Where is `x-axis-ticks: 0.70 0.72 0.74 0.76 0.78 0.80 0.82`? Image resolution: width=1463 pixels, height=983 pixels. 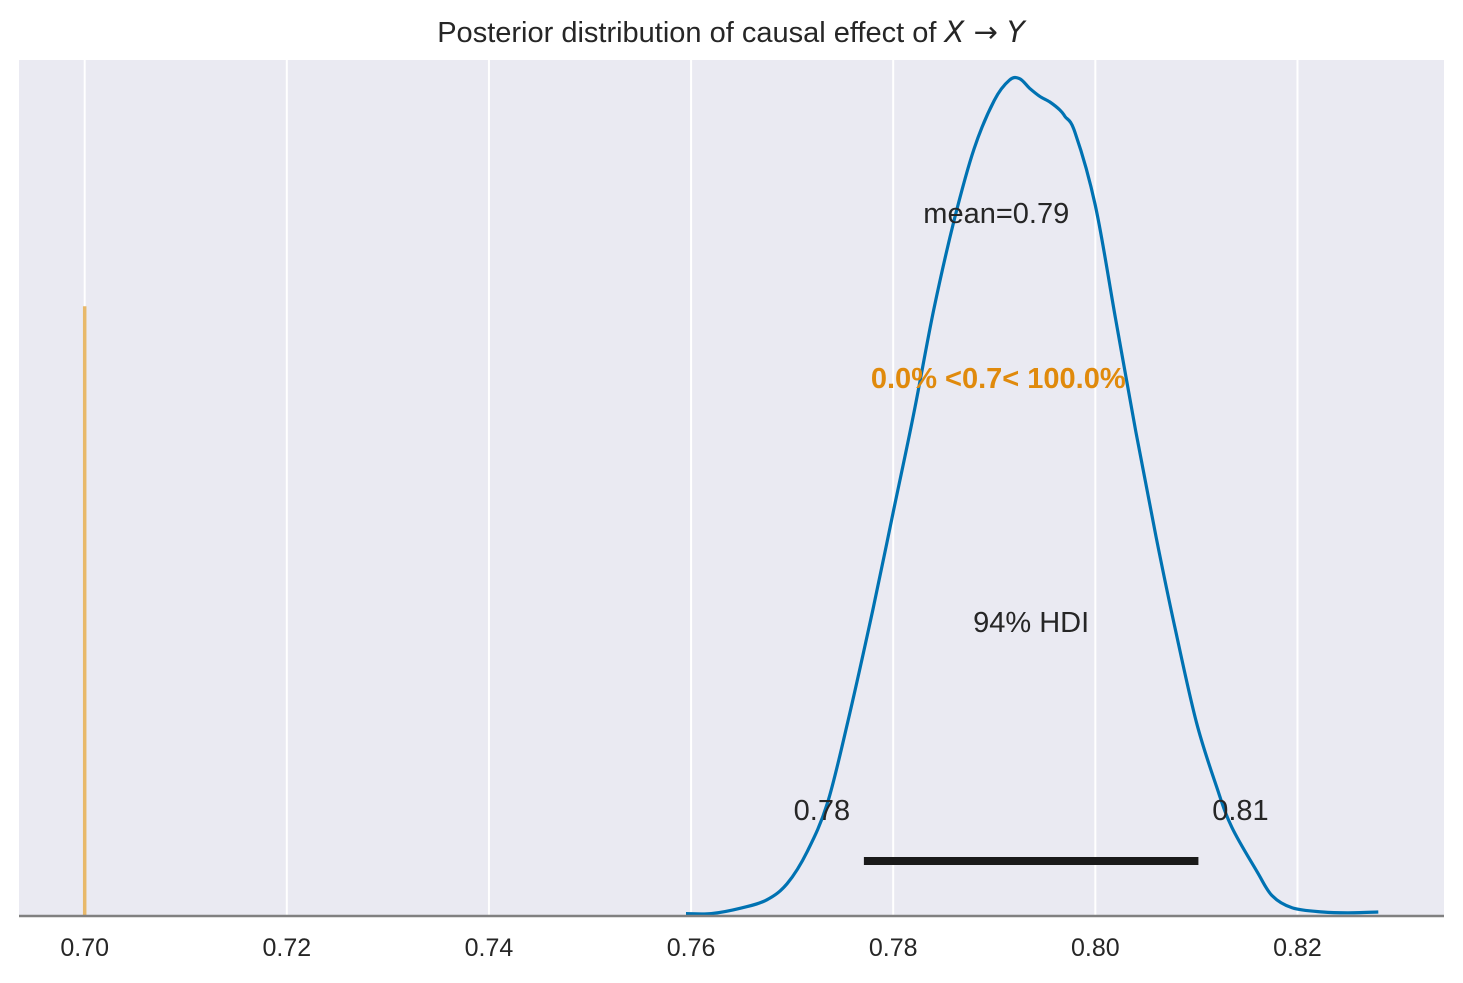
x-axis-ticks: 0.70 0.72 0.74 0.76 0.78 0.80 0.82 is located at coordinates (690, 948).